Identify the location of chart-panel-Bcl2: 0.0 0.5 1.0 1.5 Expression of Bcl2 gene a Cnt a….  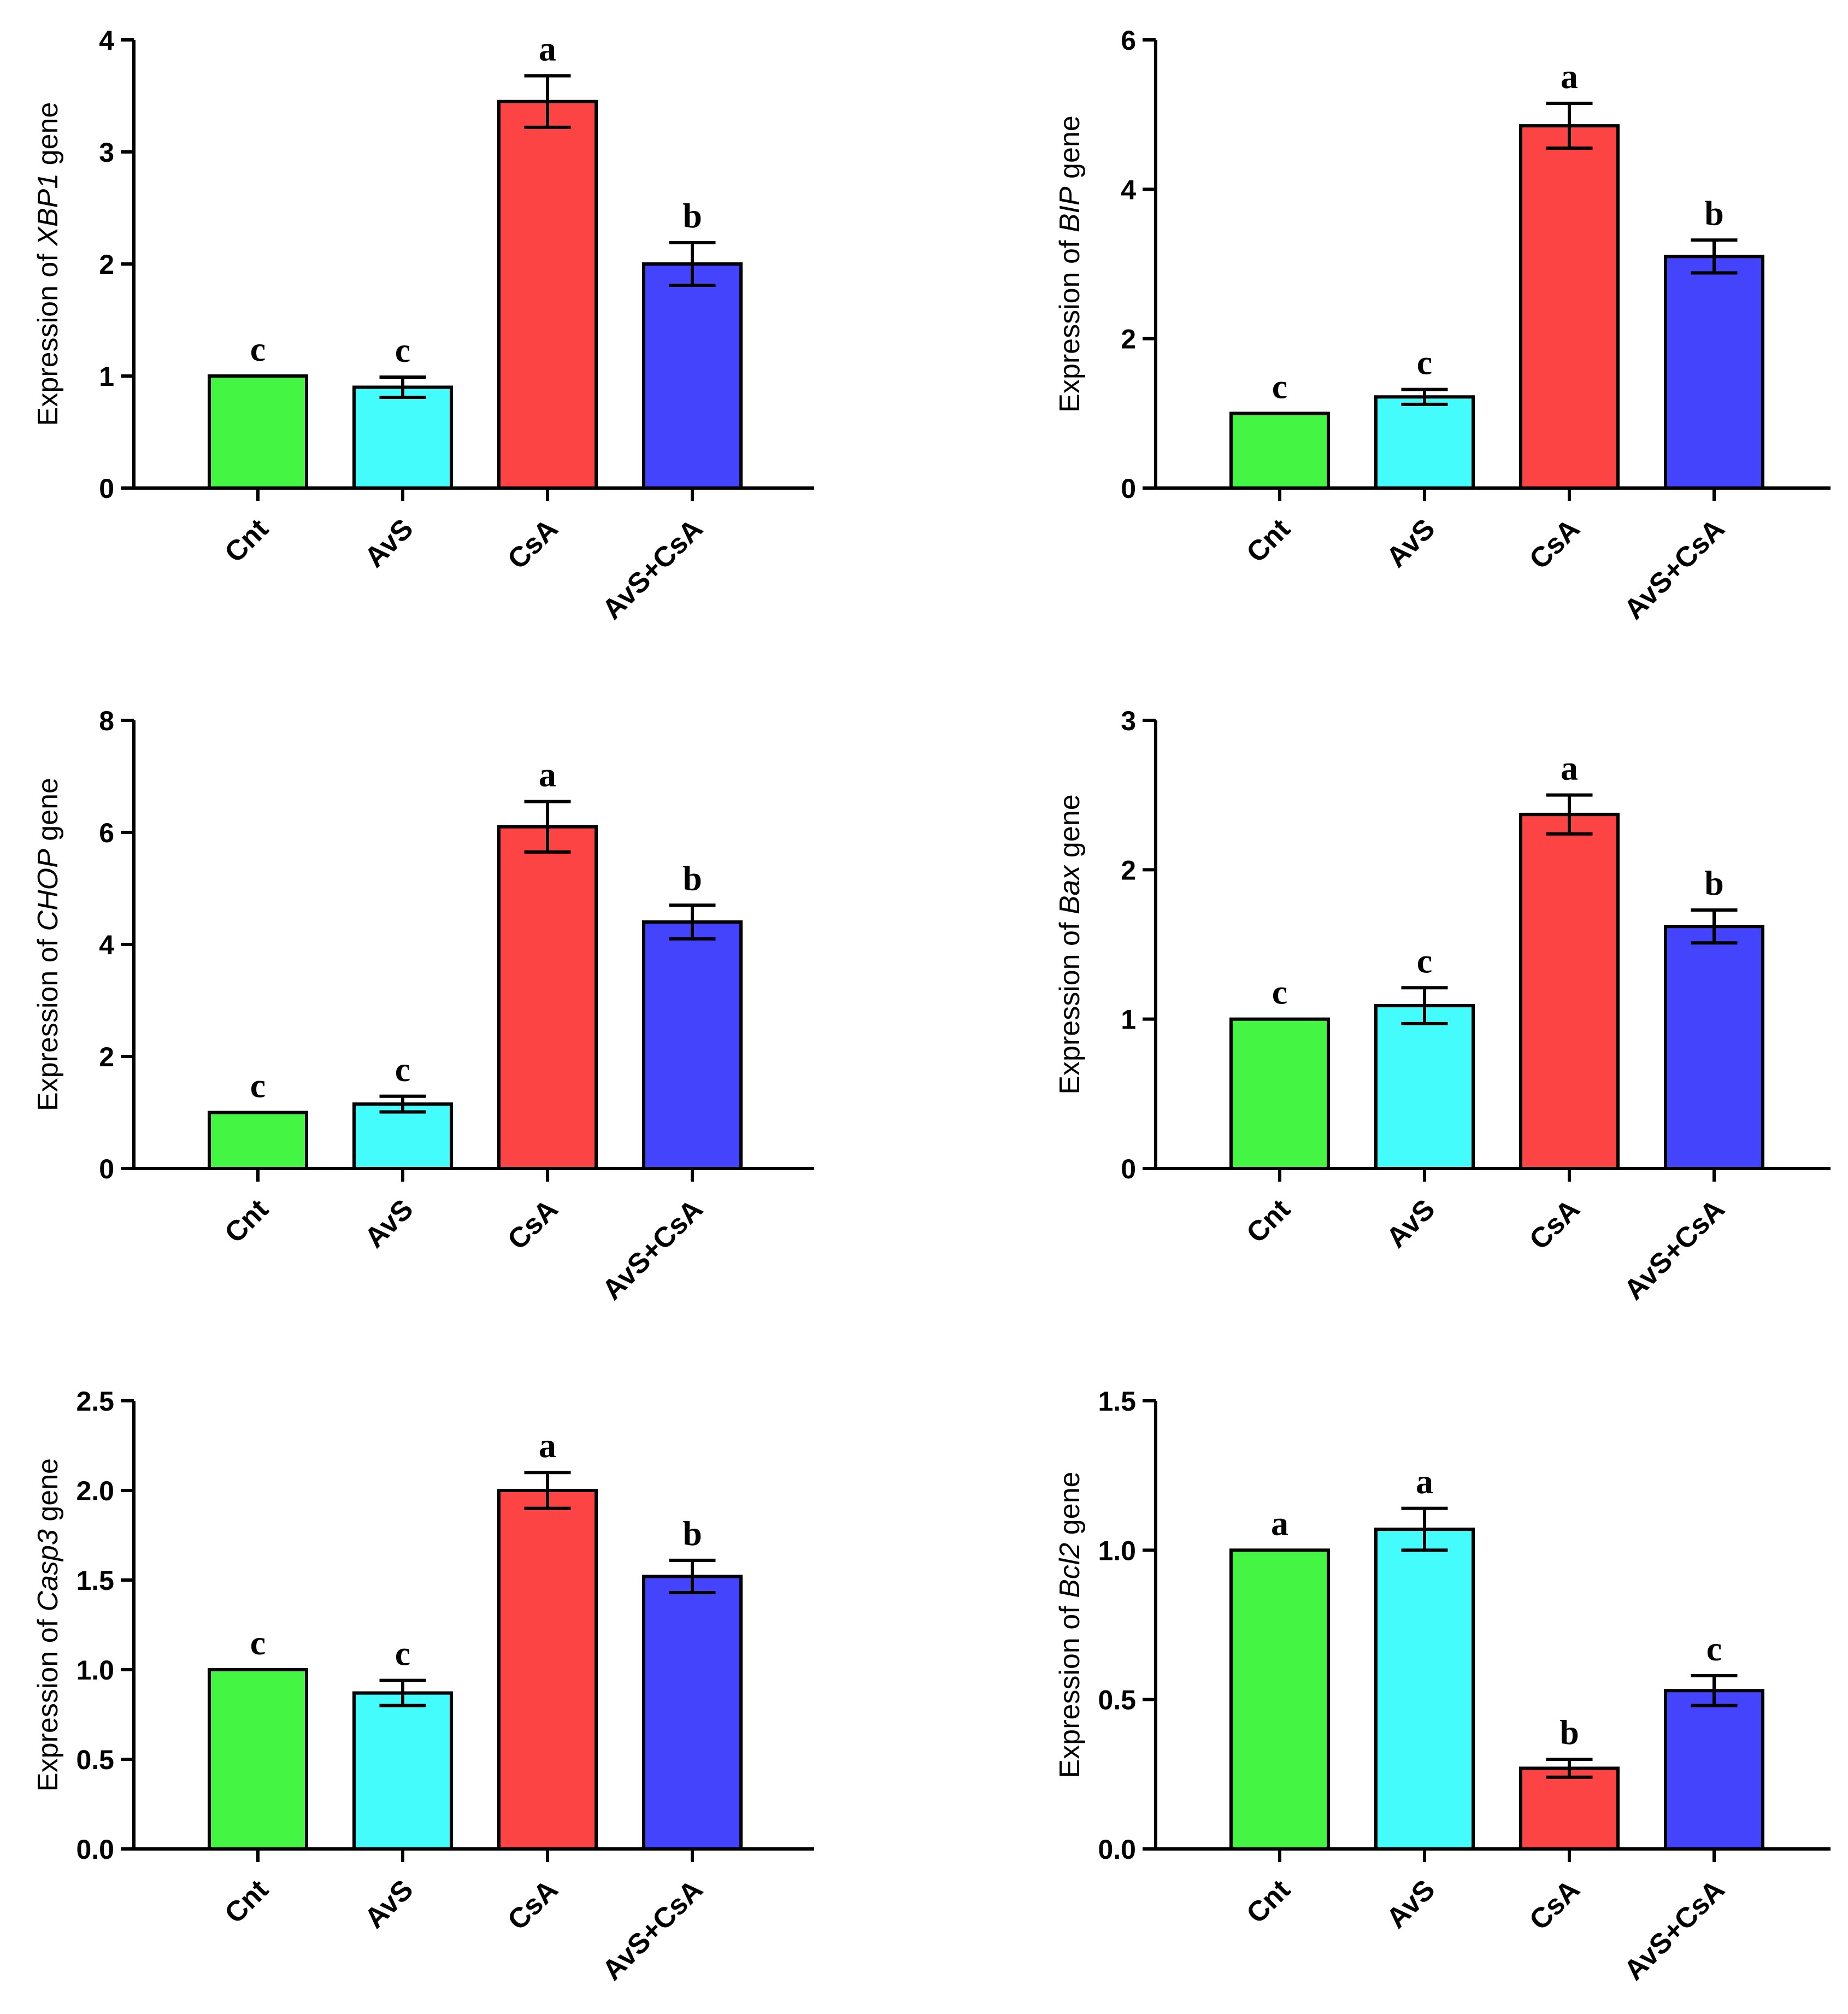
(1443, 1686).